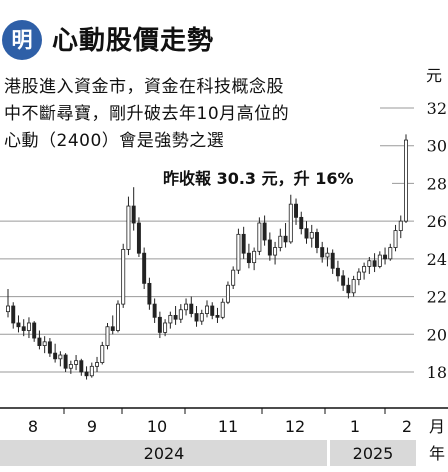 This screenshot has height=472, width=448. Describe the element at coordinates (437, 297) in the screenshot. I see `y-tick-label: 22` at that location.